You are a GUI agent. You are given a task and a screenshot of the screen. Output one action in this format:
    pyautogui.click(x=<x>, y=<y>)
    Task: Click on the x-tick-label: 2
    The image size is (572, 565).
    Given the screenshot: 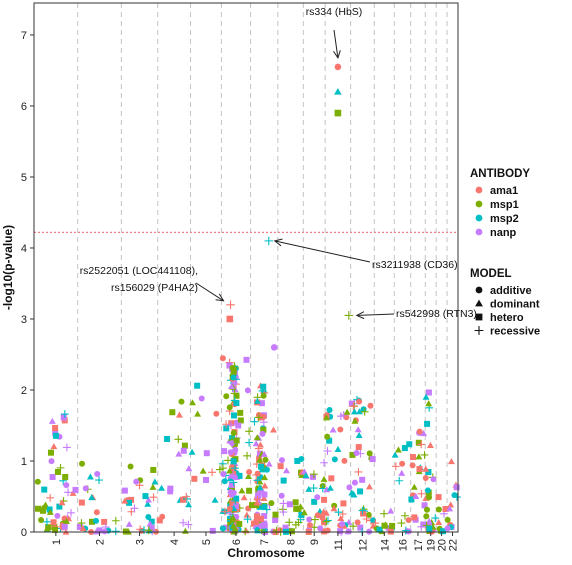 What is the action you would take?
    pyautogui.click(x=101, y=542)
    